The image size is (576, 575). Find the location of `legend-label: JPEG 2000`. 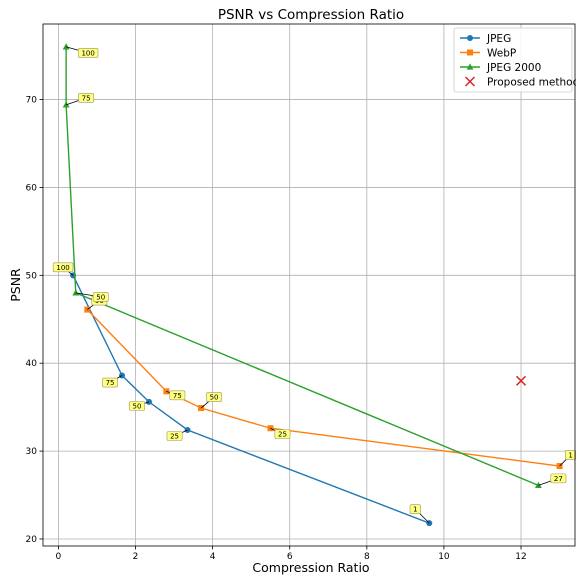

legend-label: JPEG 2000 is located at coordinates (513, 68).